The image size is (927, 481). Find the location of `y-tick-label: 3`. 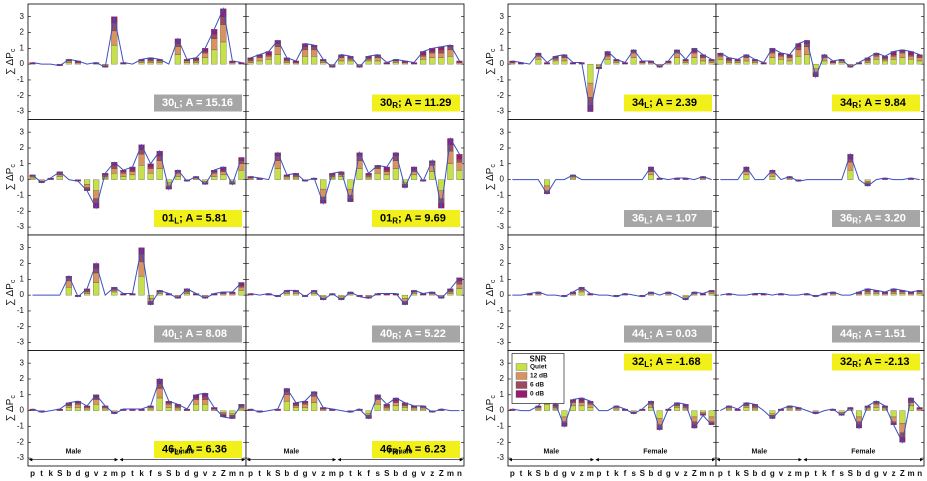

y-tick-label: 3 is located at coordinates (502, 16).